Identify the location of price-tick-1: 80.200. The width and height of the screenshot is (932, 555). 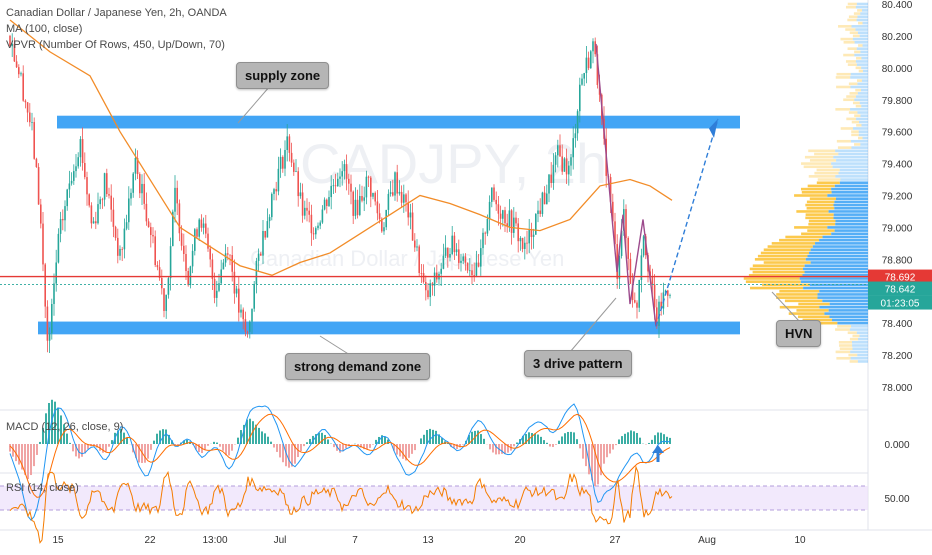
(897, 37).